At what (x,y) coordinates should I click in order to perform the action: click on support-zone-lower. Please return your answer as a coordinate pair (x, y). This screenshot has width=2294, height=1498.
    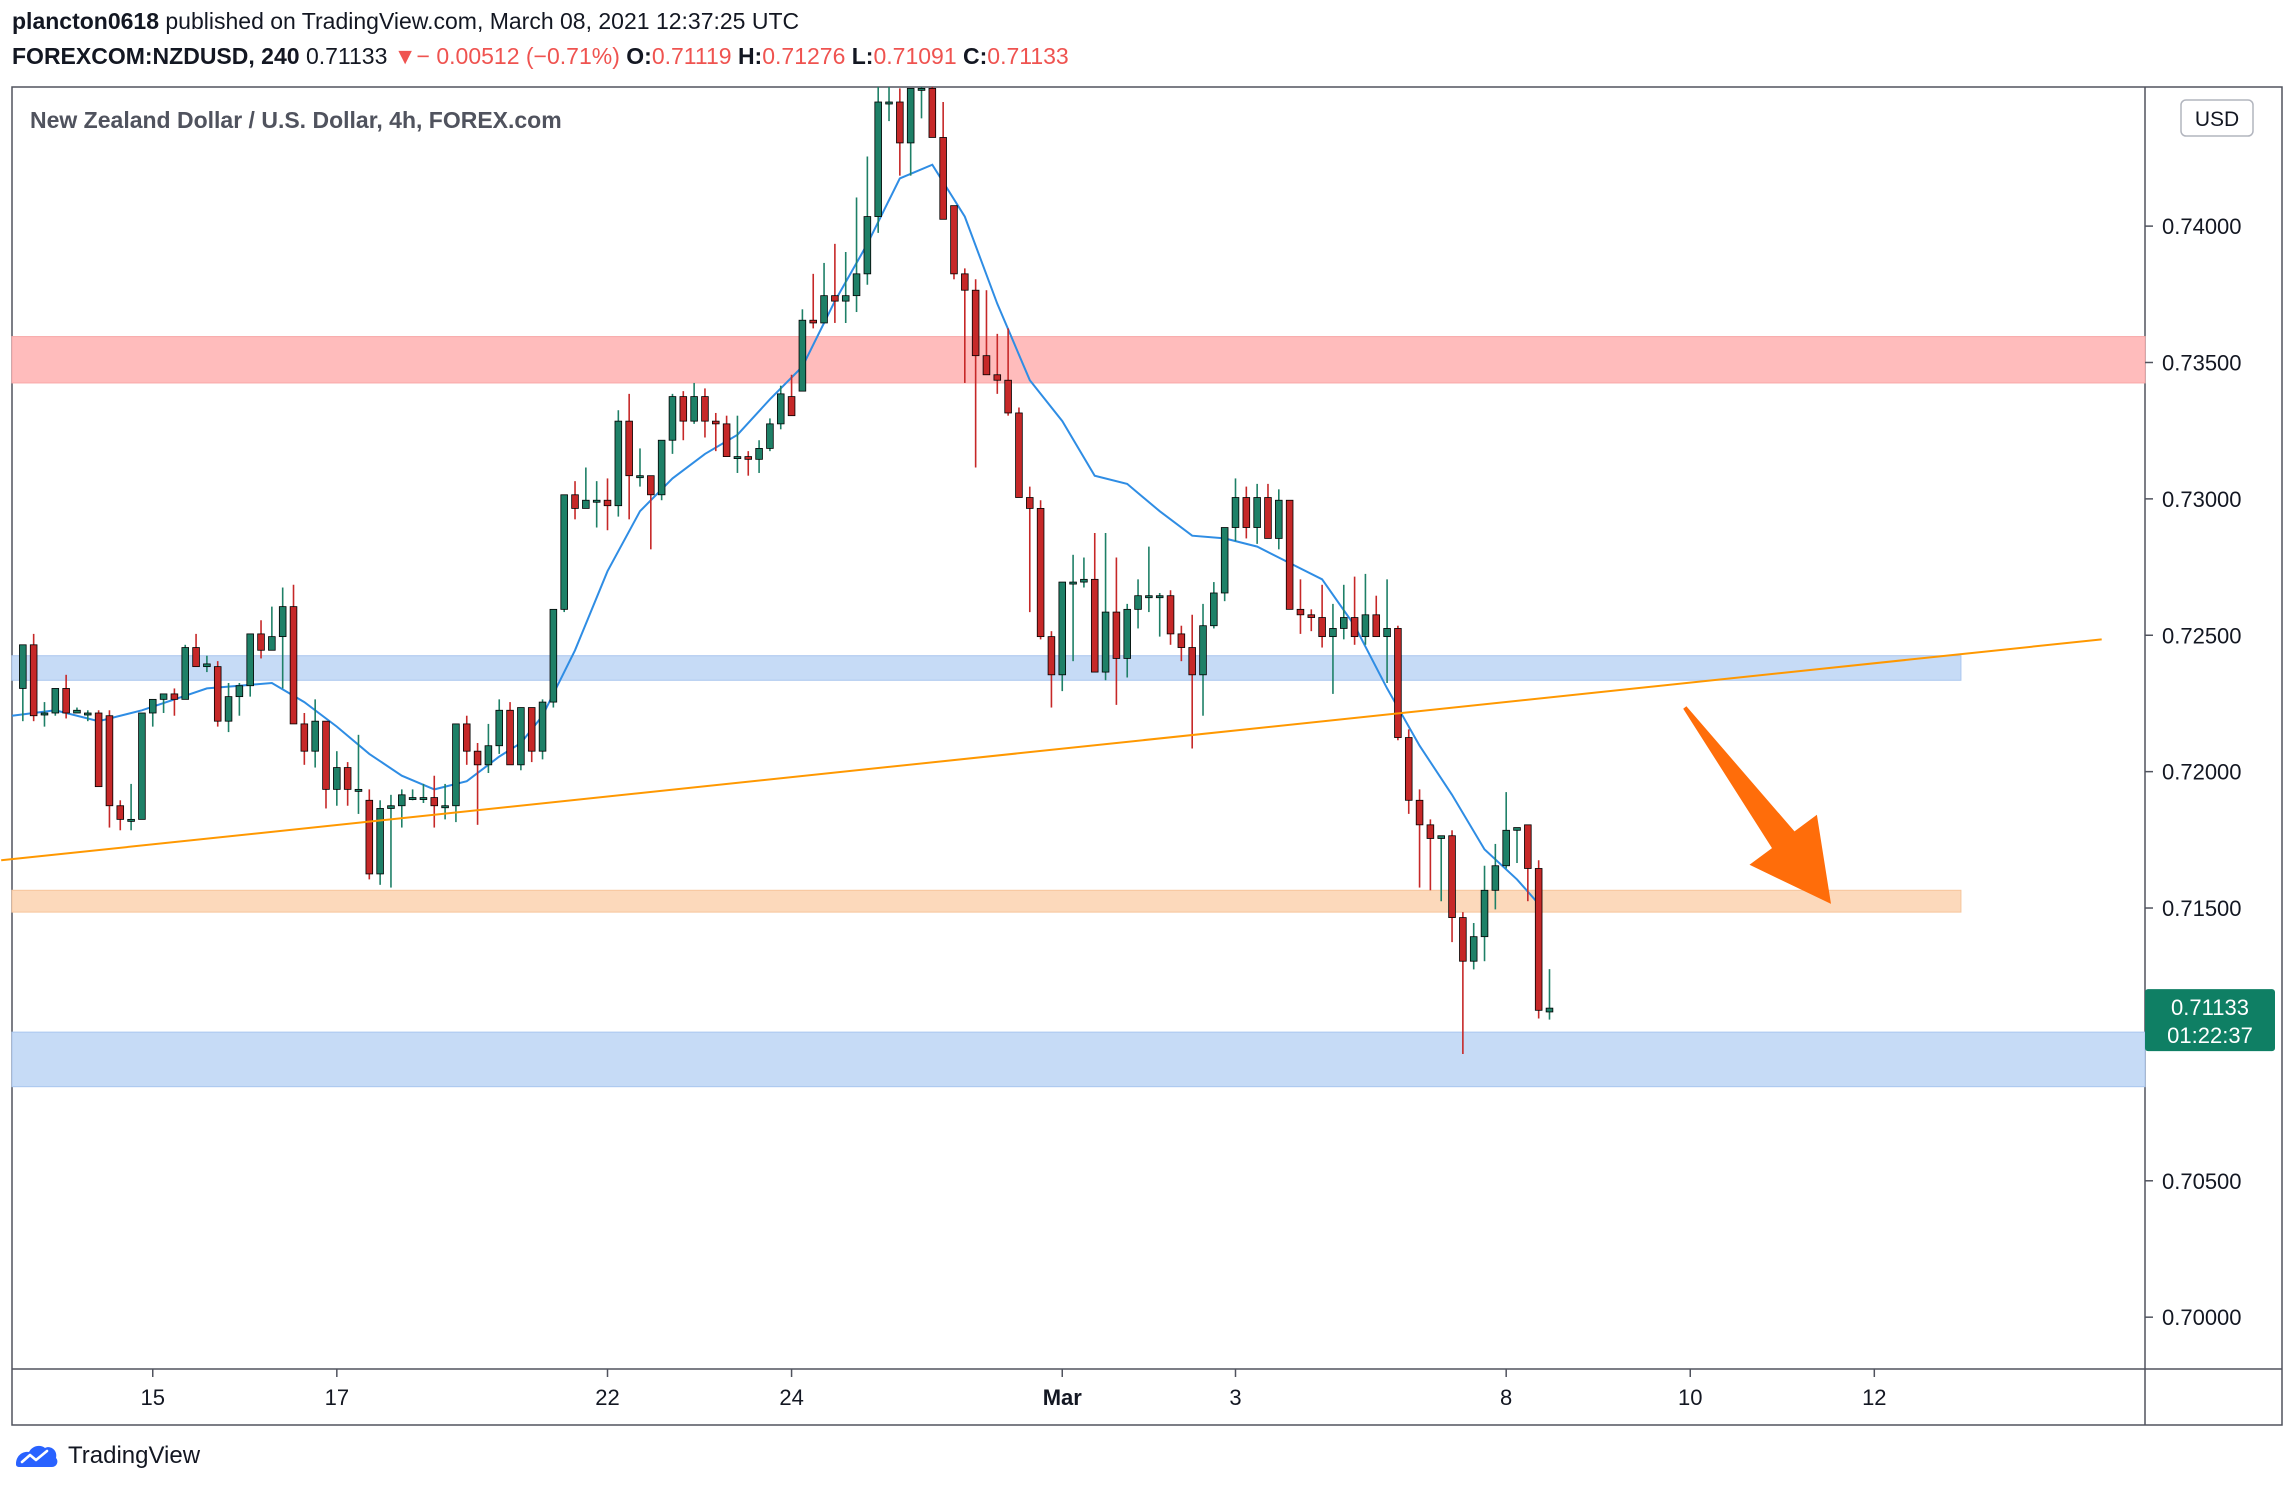
    Looking at the image, I should click on (1078, 1059).